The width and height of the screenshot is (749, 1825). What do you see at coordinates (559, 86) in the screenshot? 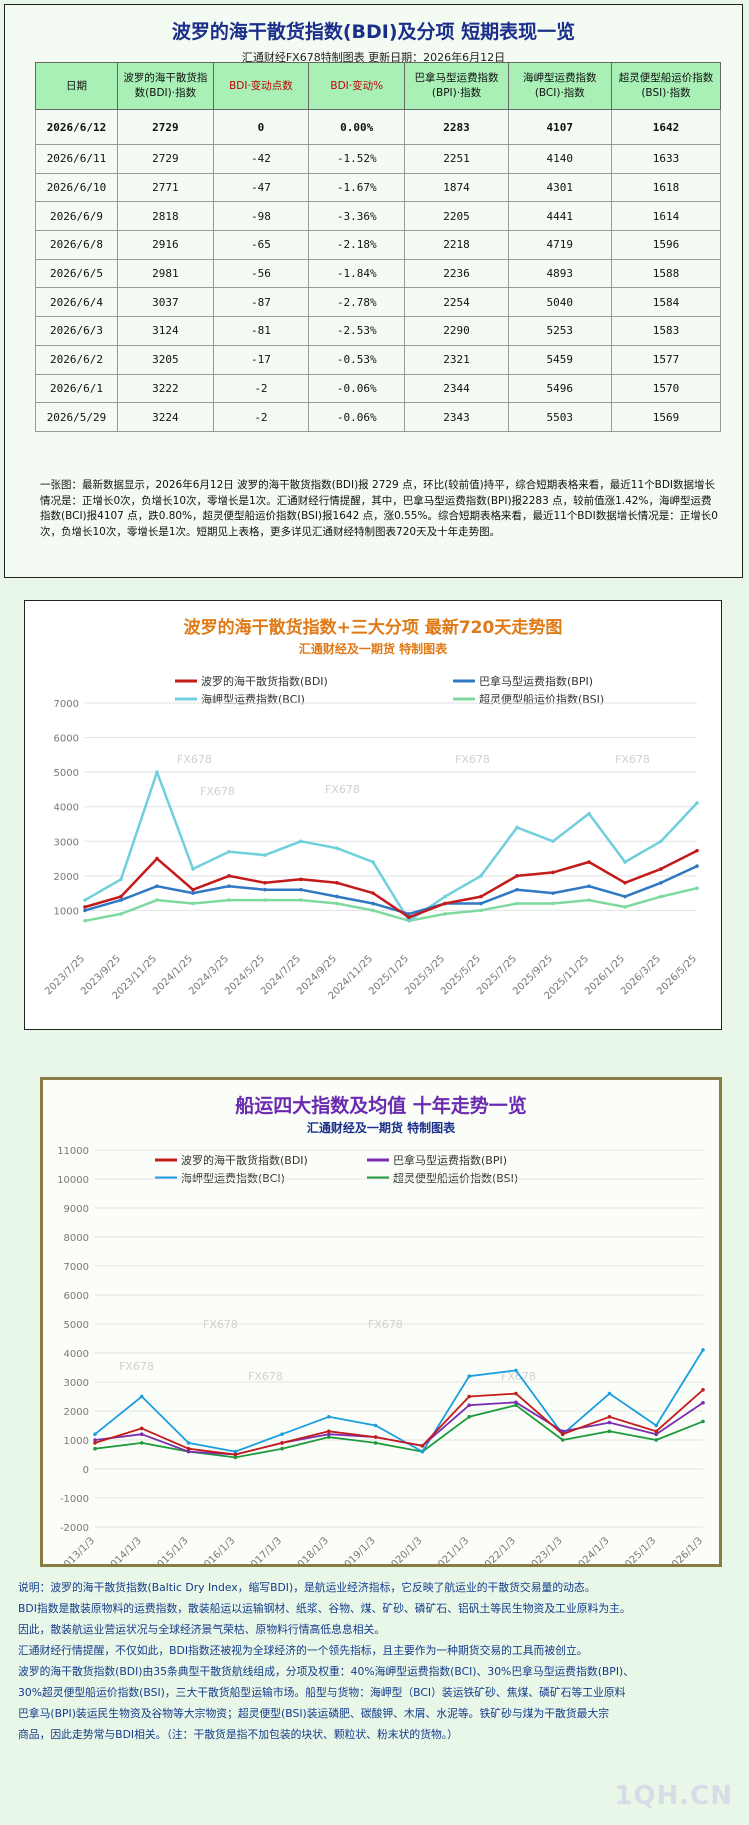
I see `col-bci: 海岬型运费指数(BCI)·指数` at bounding box center [559, 86].